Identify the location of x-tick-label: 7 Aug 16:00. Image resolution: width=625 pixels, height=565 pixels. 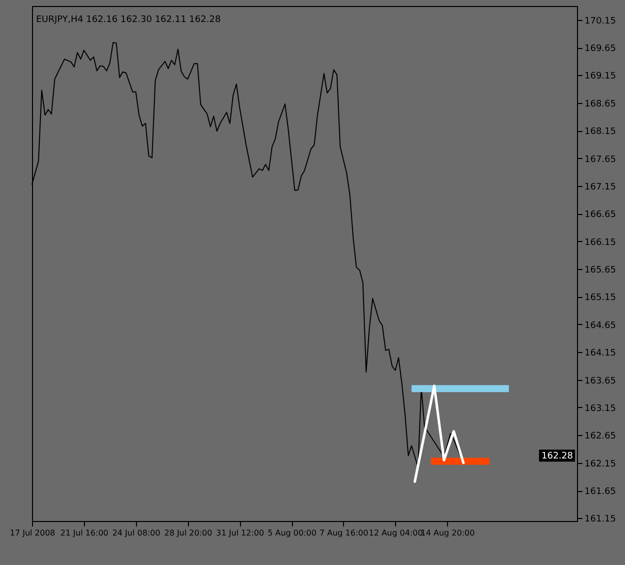
(344, 533).